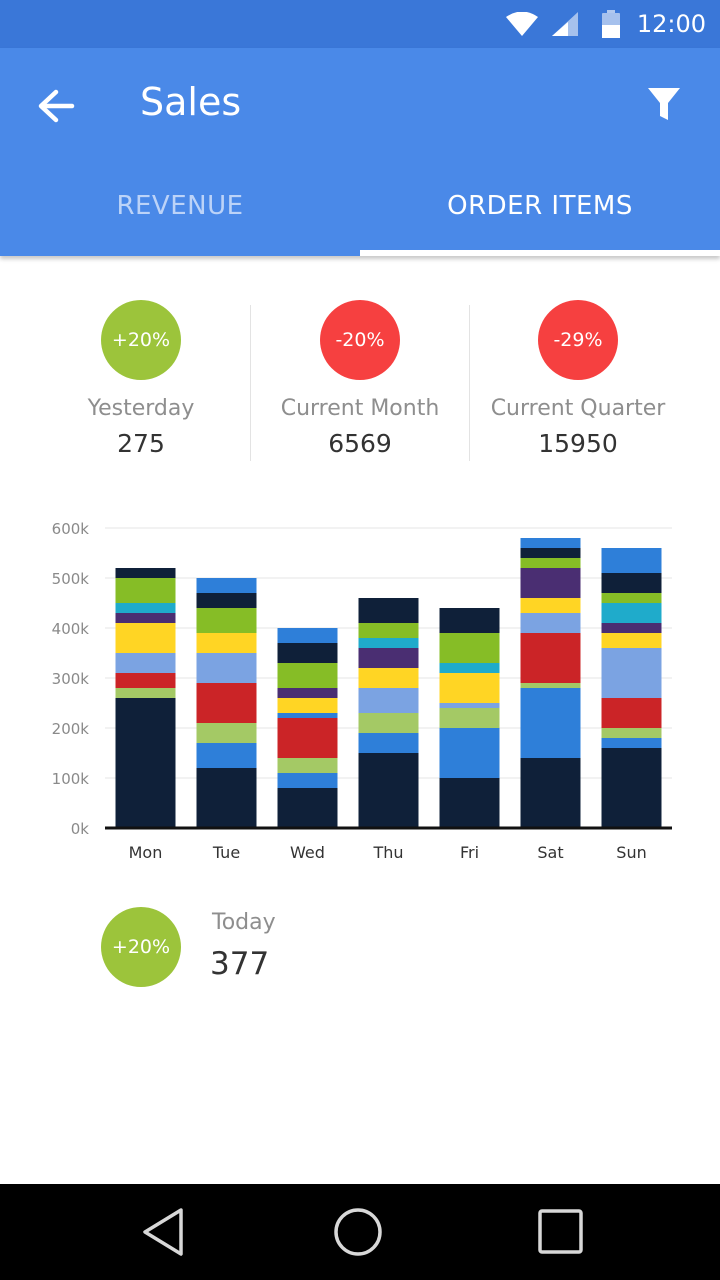 The width and height of the screenshot is (720, 1280). Describe the element at coordinates (664, 104) in the screenshot. I see `filter-icon` at that location.